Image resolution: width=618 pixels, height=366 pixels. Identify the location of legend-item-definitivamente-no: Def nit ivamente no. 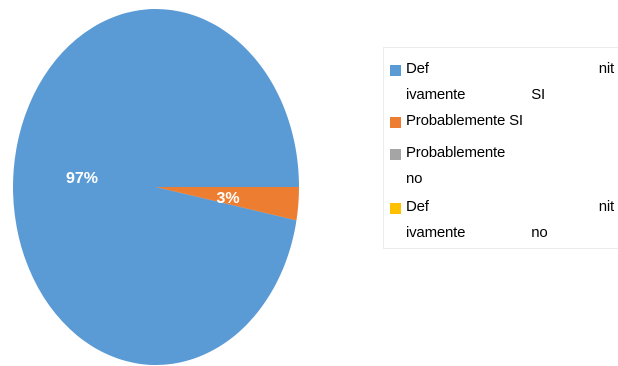
(501, 220).